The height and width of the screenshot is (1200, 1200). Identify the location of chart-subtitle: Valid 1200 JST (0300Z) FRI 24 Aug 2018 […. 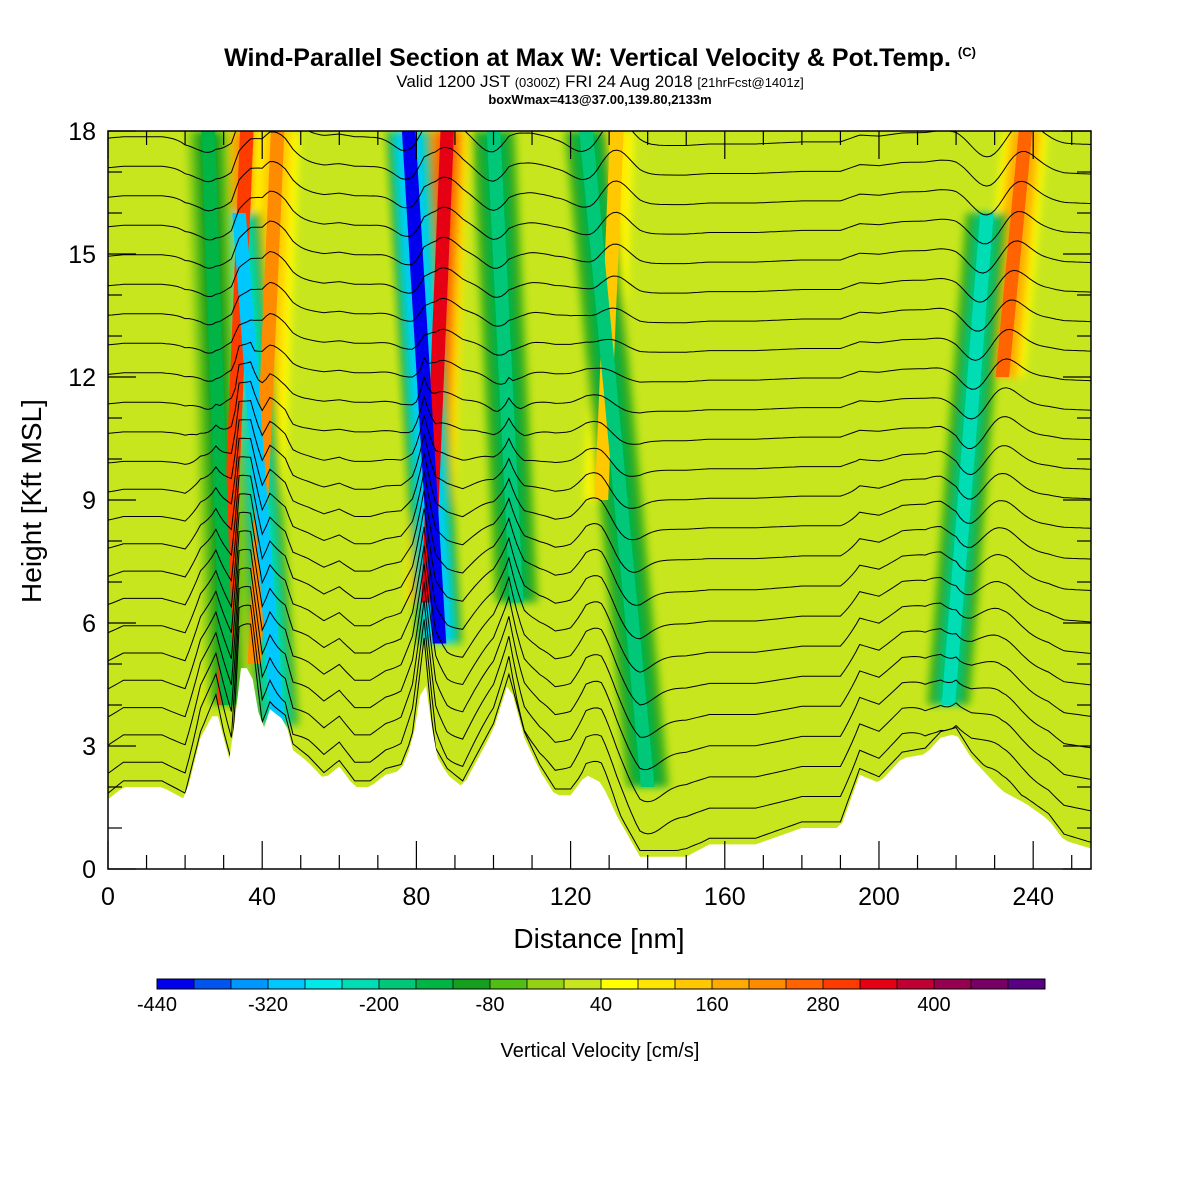
(600, 81).